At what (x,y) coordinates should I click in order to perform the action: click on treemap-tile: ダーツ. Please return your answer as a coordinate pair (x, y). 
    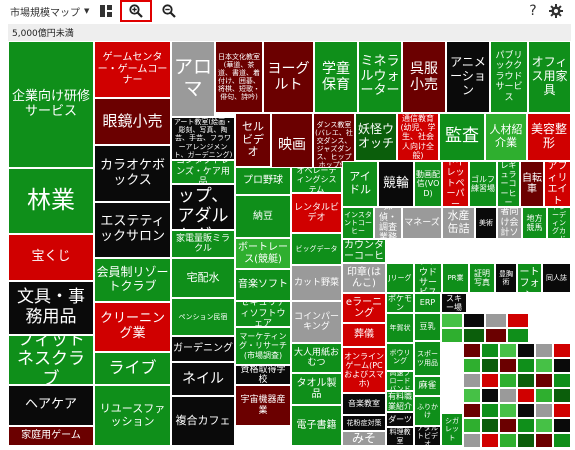
    Looking at the image, I should click on (400, 419).